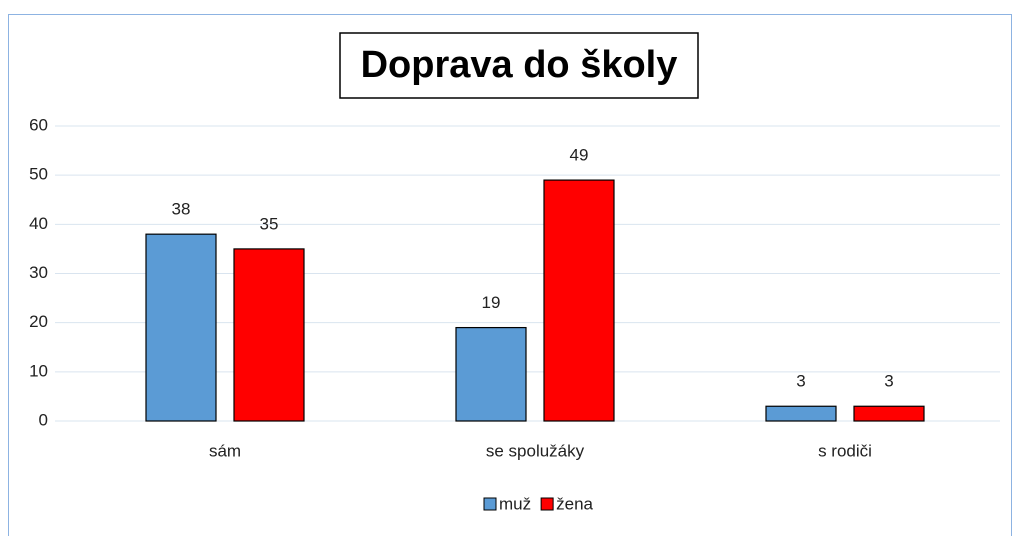 This screenshot has height=536, width=1018. What do you see at coordinates (491, 302) in the screenshot?
I see `data-label: 19` at bounding box center [491, 302].